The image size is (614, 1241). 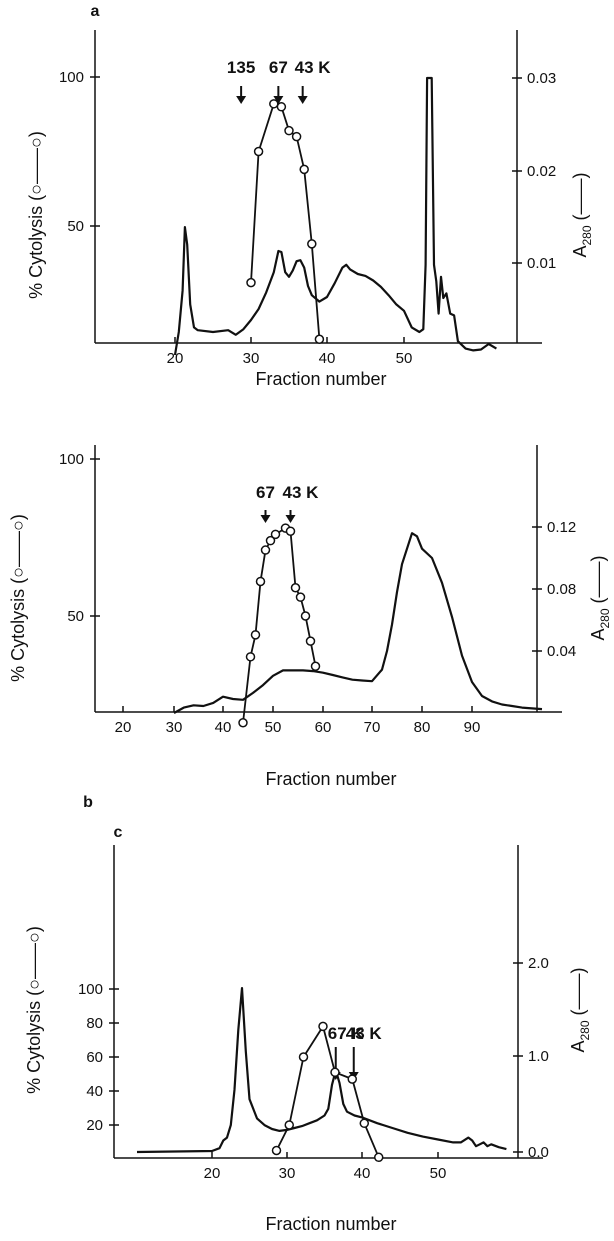 What do you see at coordinates (538, 1056) in the screenshot?
I see `right-y-tick-label: 1.0` at bounding box center [538, 1056].